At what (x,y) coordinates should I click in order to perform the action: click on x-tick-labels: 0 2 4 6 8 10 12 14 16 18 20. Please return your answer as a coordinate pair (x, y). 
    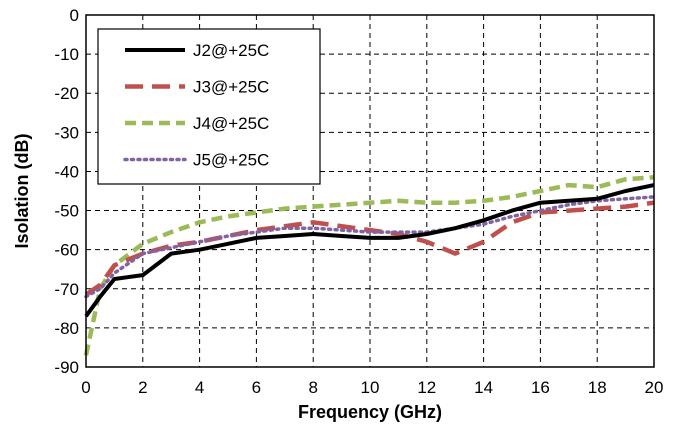
    Looking at the image, I should click on (372, 387).